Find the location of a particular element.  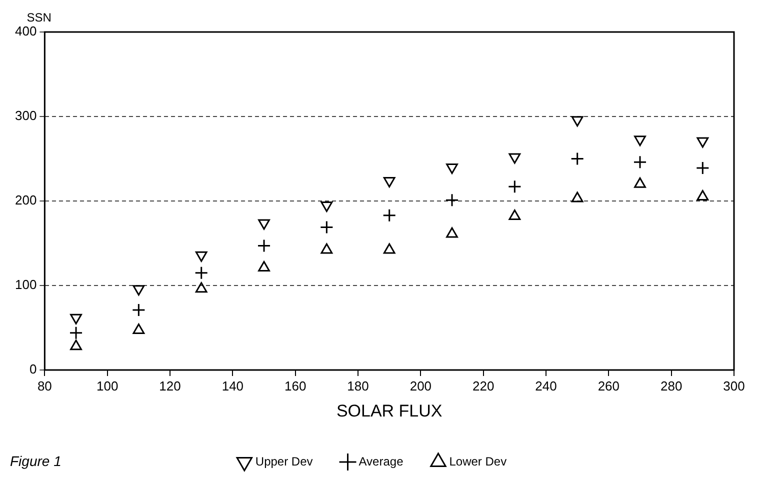

x-tick-label: 140 is located at coordinates (233, 386).